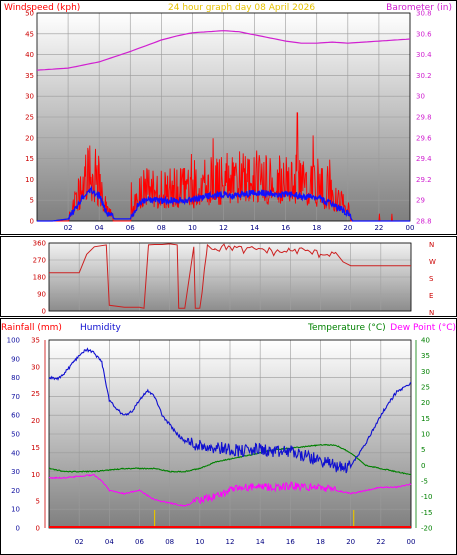 This screenshot has height=555, width=457. Describe the element at coordinates (35, 448) in the screenshot. I see `rain-y-tick: 15` at that location.